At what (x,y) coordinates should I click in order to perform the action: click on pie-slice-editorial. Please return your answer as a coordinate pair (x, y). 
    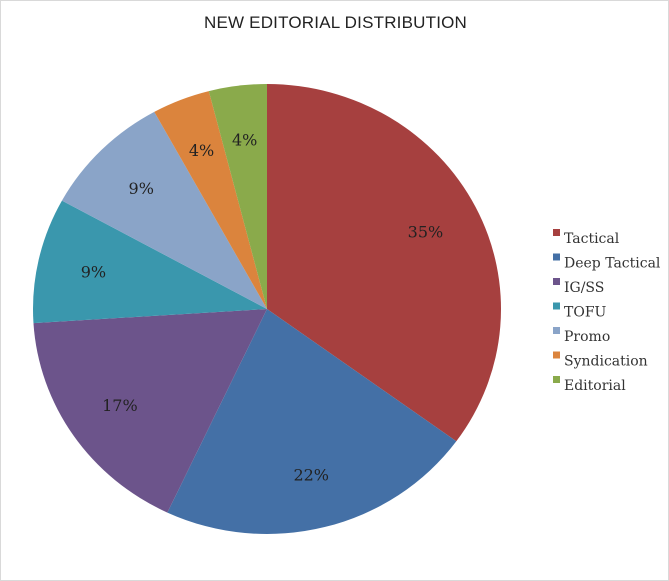
    Looking at the image, I should click on (237, 196).